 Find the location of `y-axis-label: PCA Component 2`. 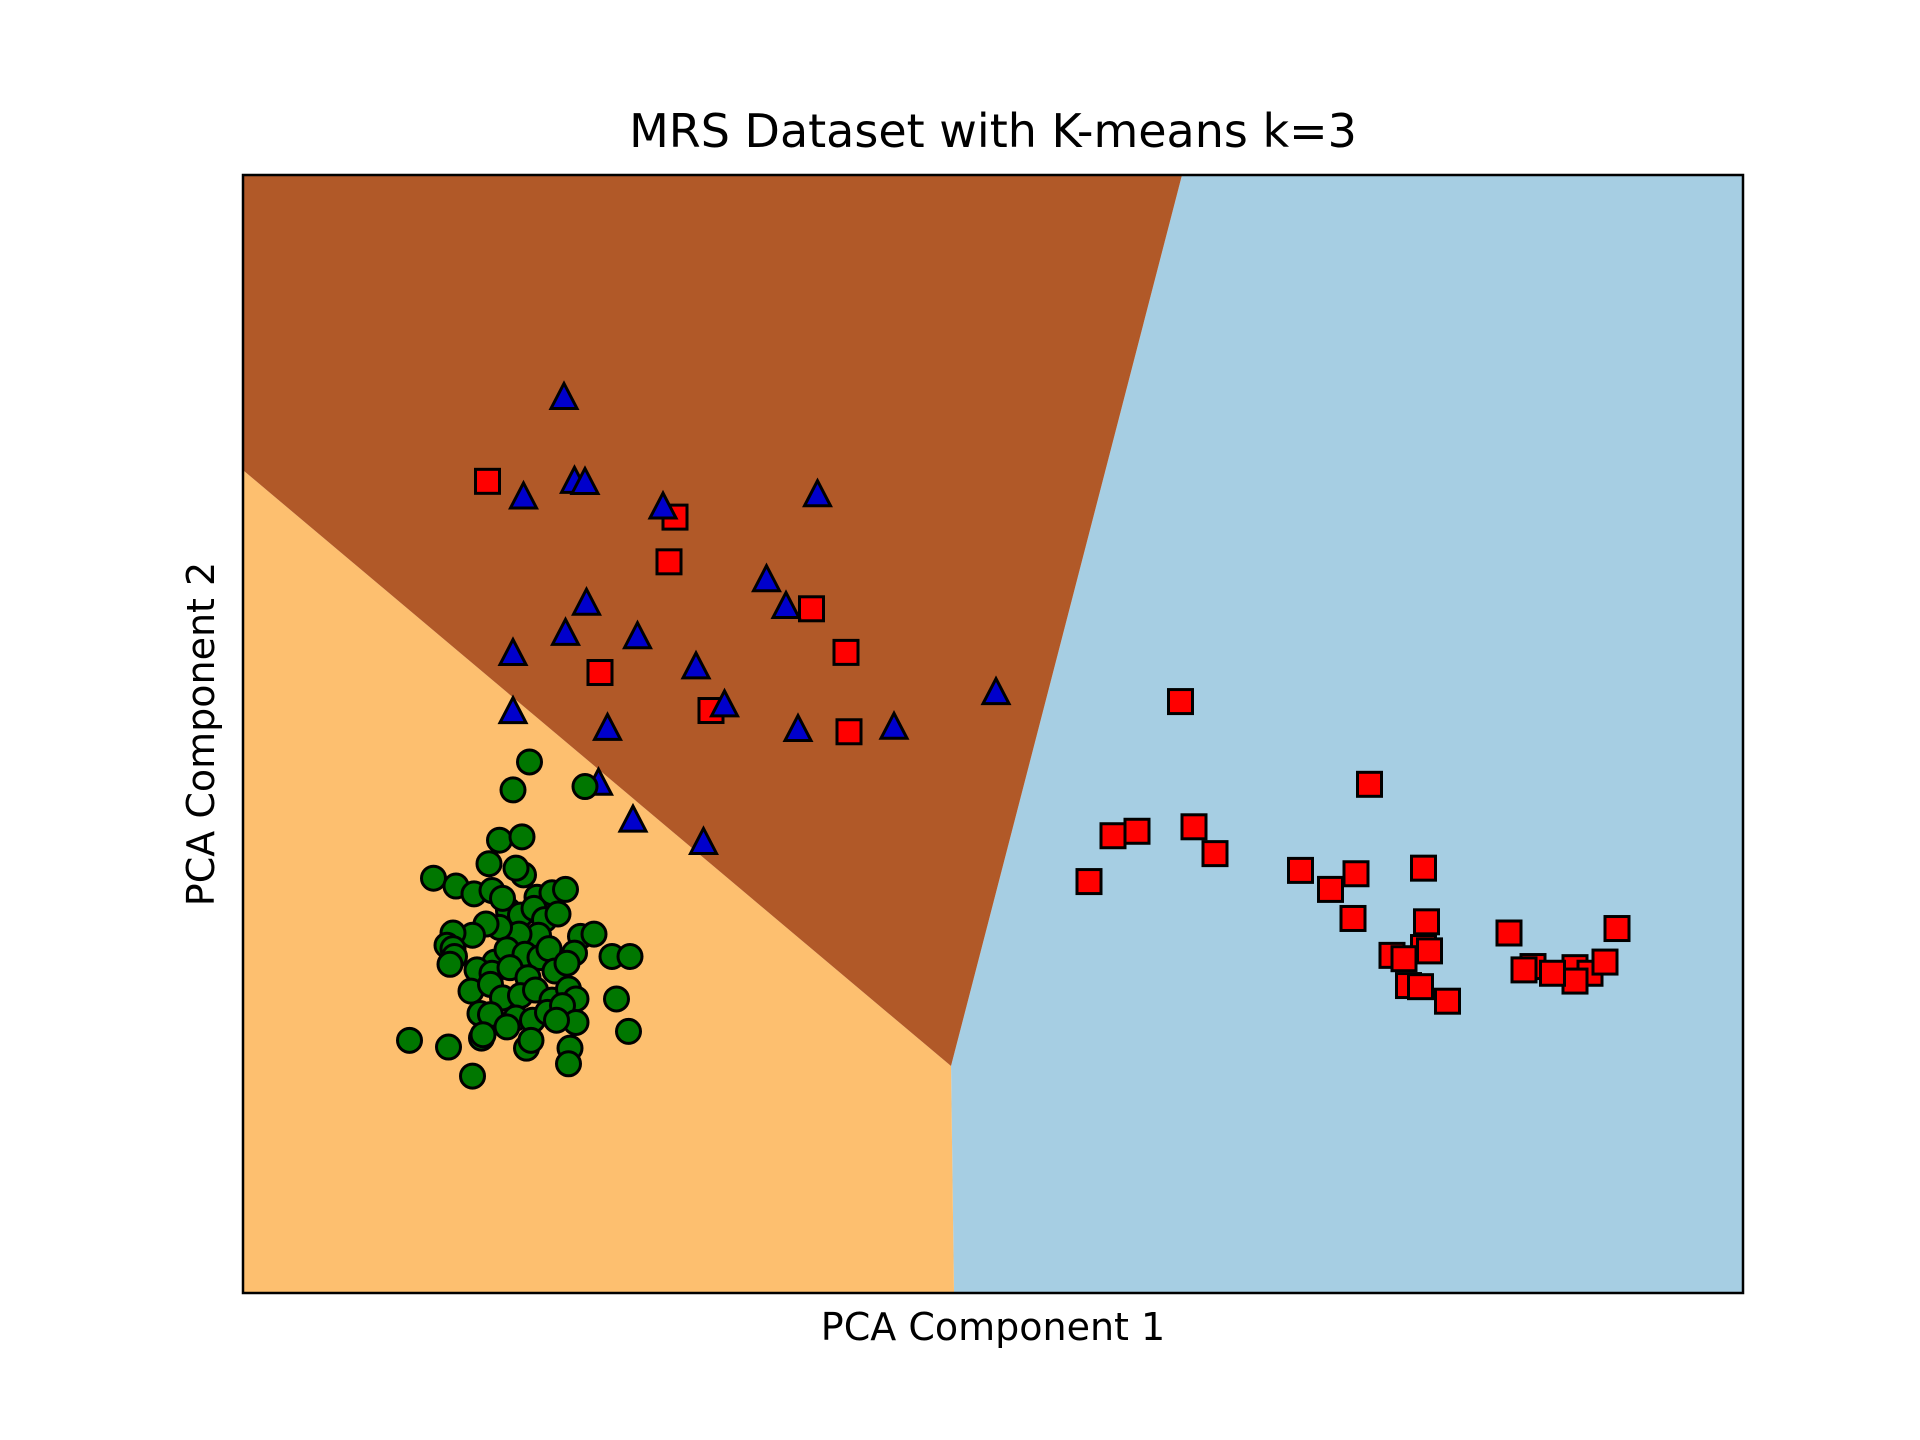

y-axis-label: PCA Component 2 is located at coordinates (201, 734).